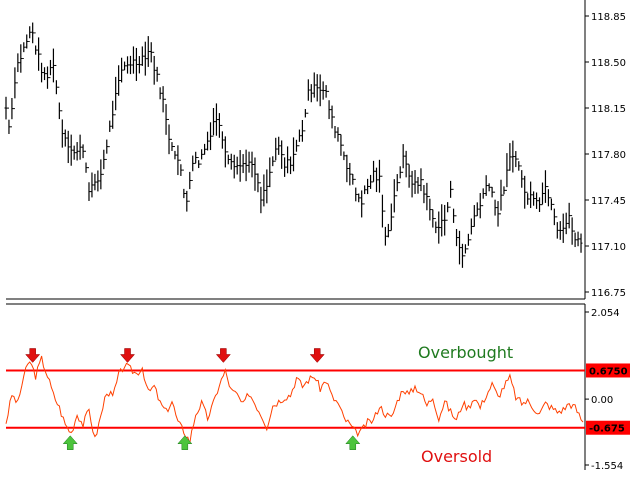 The height and width of the screenshot is (477, 630). What do you see at coordinates (608, 293) in the screenshot?
I see `price-tick-label: 116.75` at bounding box center [608, 293].